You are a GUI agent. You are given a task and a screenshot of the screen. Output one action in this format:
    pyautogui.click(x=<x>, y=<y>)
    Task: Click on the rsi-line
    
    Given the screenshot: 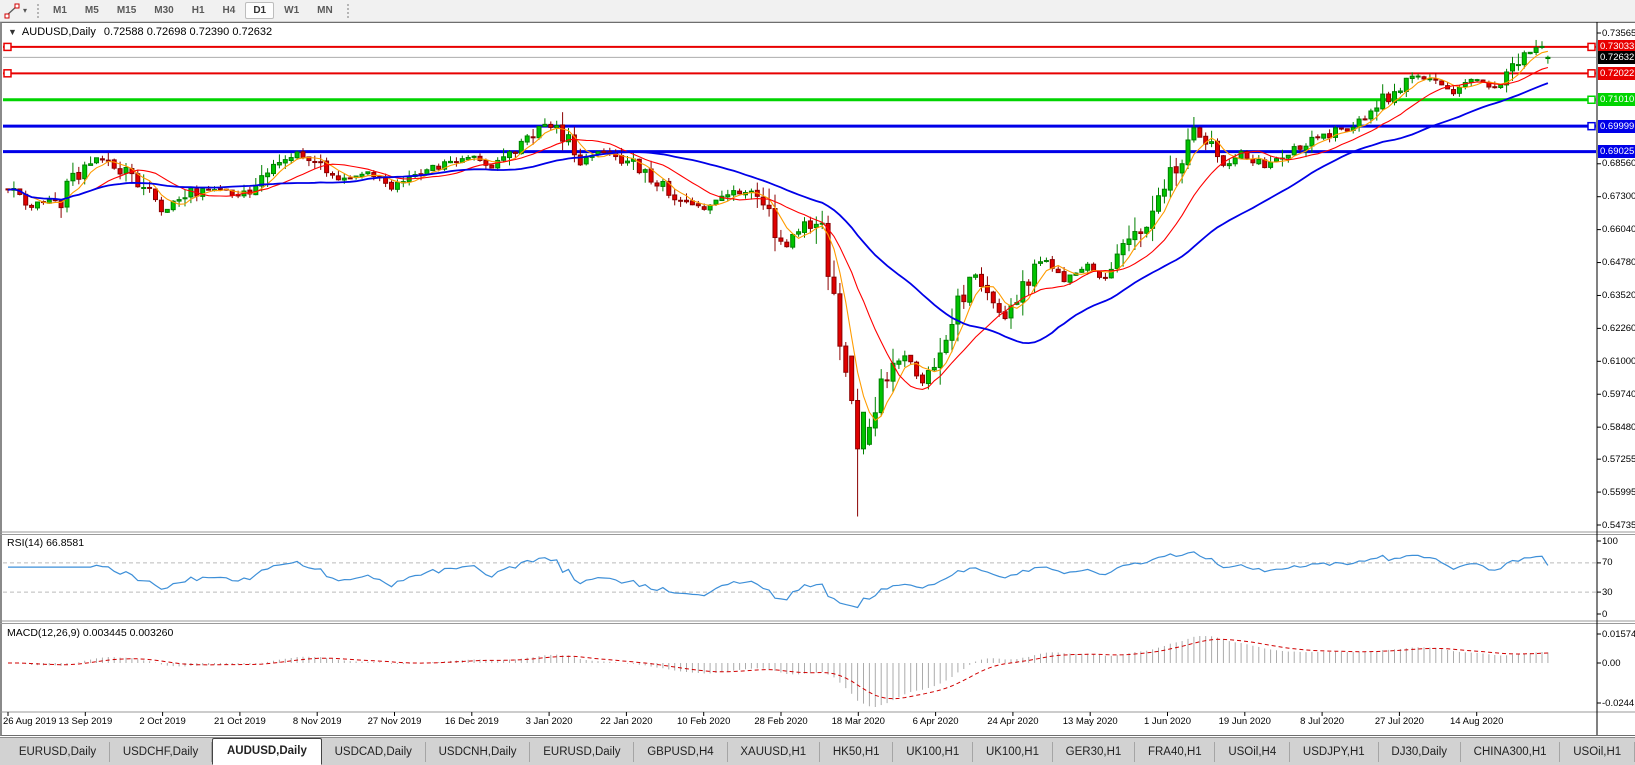 What is the action you would take?
    pyautogui.click(x=778, y=580)
    